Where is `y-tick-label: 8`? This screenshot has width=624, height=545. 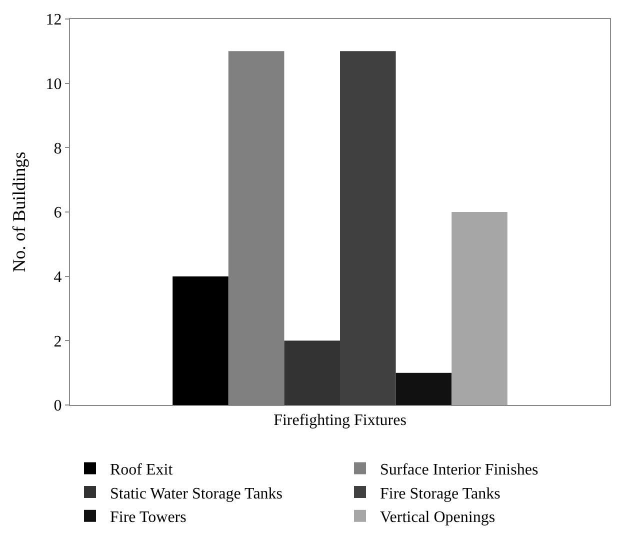
y-tick-label: 8 is located at coordinates (58, 149).